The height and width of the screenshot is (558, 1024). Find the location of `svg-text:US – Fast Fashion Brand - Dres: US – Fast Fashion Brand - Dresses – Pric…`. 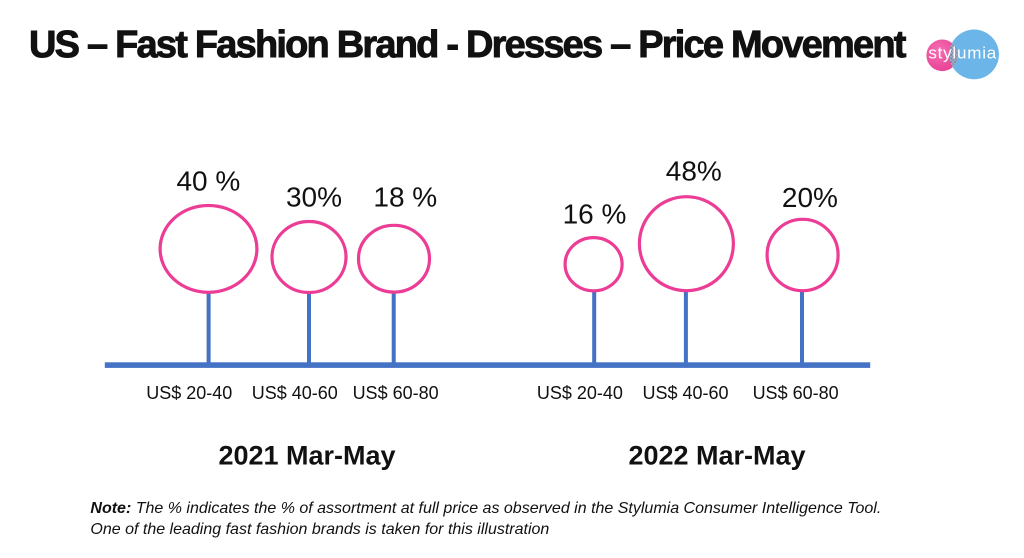

svg-text:US – Fast Fashion Brand - Dres: US – Fast Fashion Brand - Dresses – Pric… is located at coordinates (468, 45).